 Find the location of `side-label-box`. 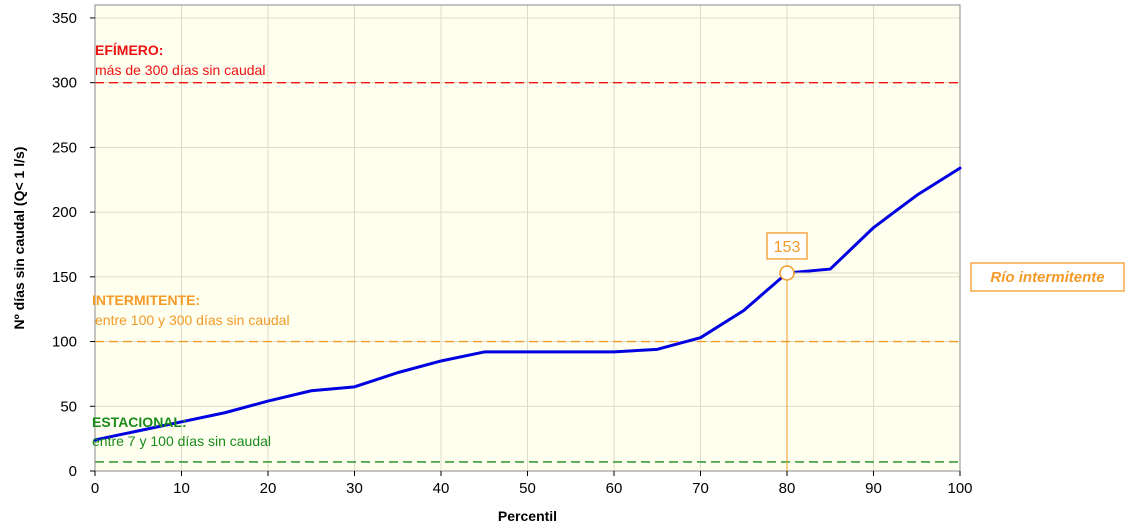

side-label-box is located at coordinates (1047, 277).